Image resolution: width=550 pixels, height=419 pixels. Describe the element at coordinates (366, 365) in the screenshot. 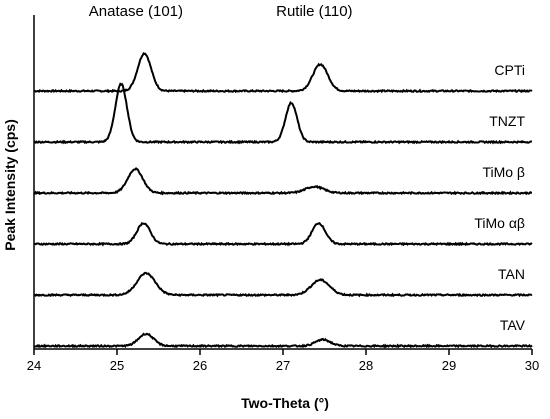

I see `x-tick-label: 28` at that location.